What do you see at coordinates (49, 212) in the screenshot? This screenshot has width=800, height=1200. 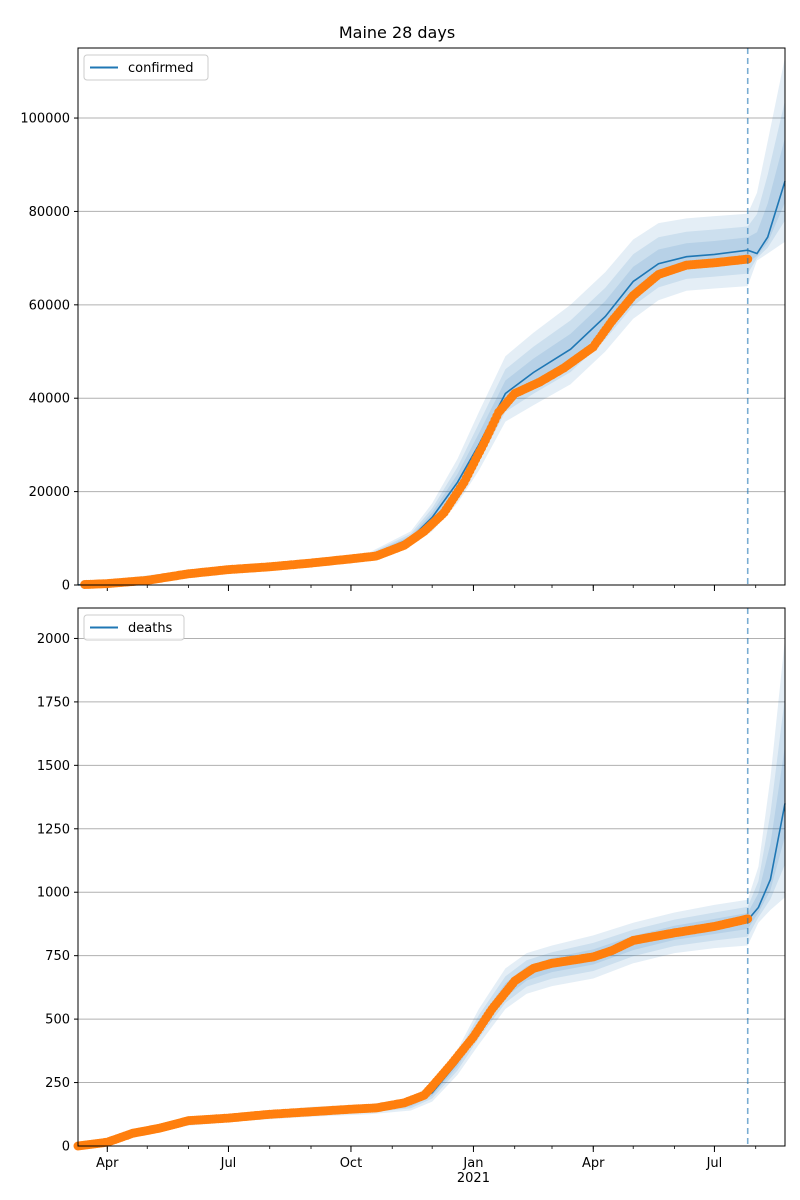 I see `y-tick-label: 80000` at bounding box center [49, 212].